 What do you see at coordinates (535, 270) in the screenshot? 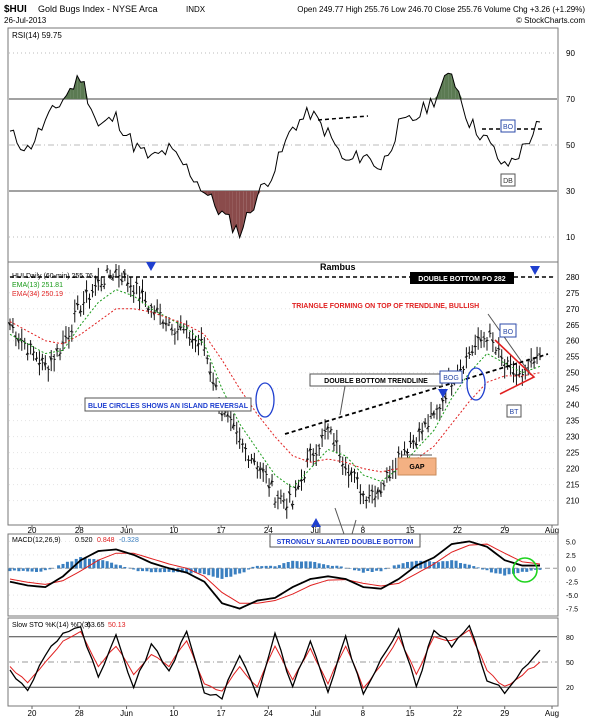
I see `po-arrow` at bounding box center [535, 270].